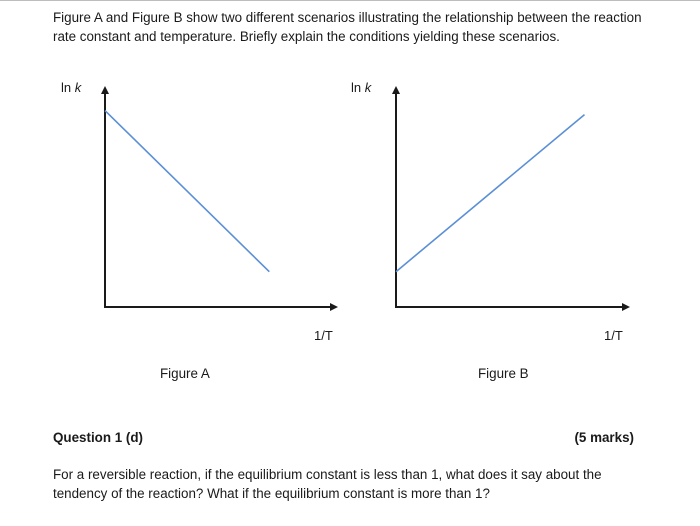  I want to click on figure-b-caption: Figure B, so click(503, 373).